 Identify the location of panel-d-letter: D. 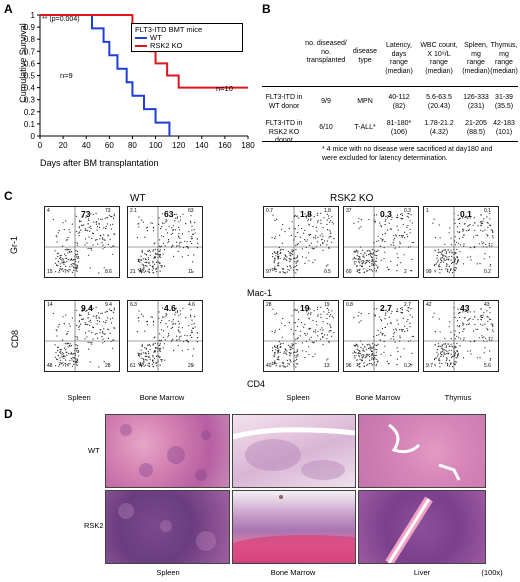
(8, 414).